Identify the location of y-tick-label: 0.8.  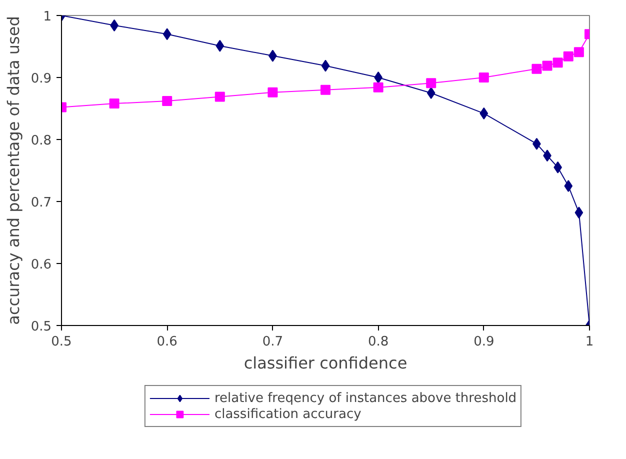
(41, 141).